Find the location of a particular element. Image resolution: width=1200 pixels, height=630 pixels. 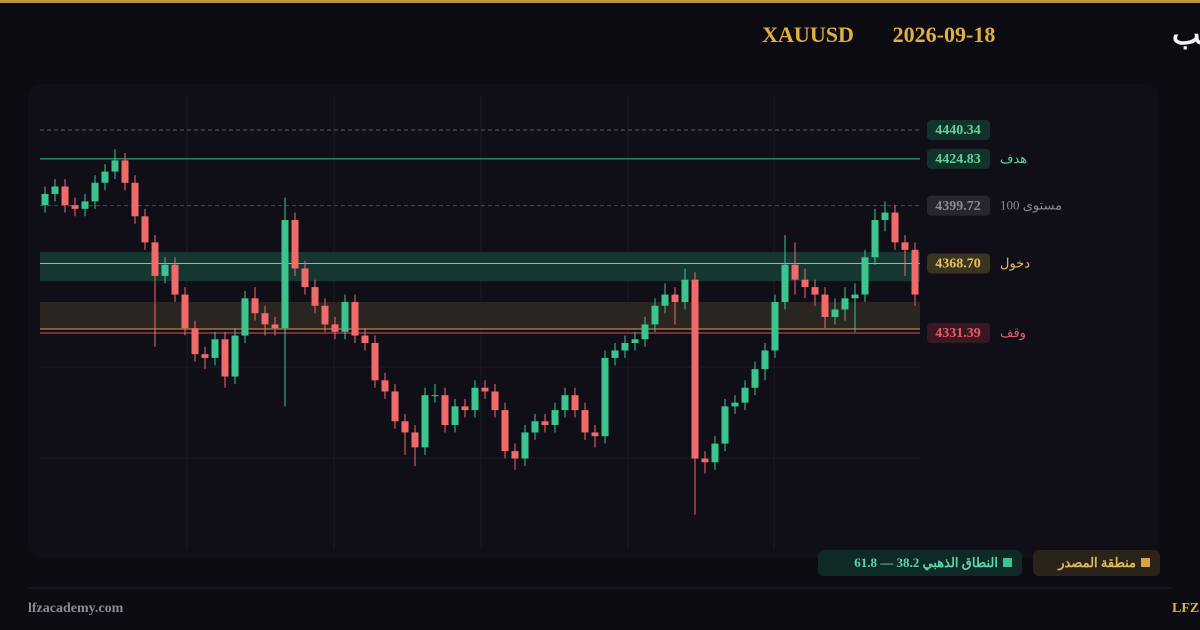

level-value: 4331.39 is located at coordinates (958, 333).